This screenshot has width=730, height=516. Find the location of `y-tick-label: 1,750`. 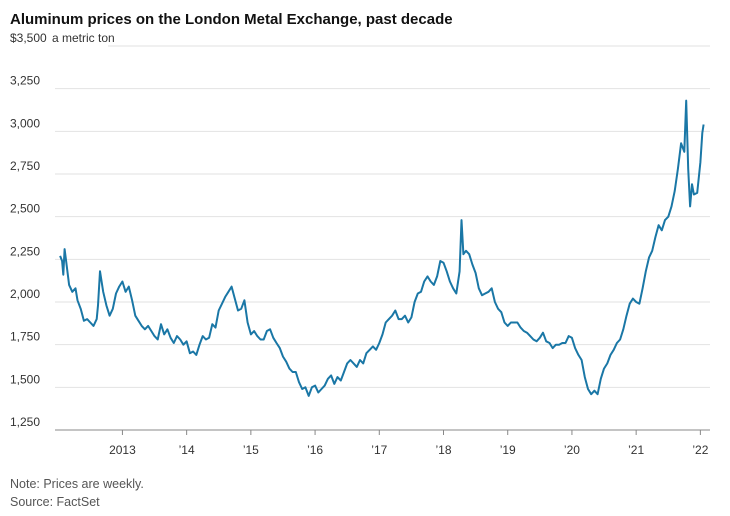

y-tick-label: 1,750 is located at coordinates (25, 337).